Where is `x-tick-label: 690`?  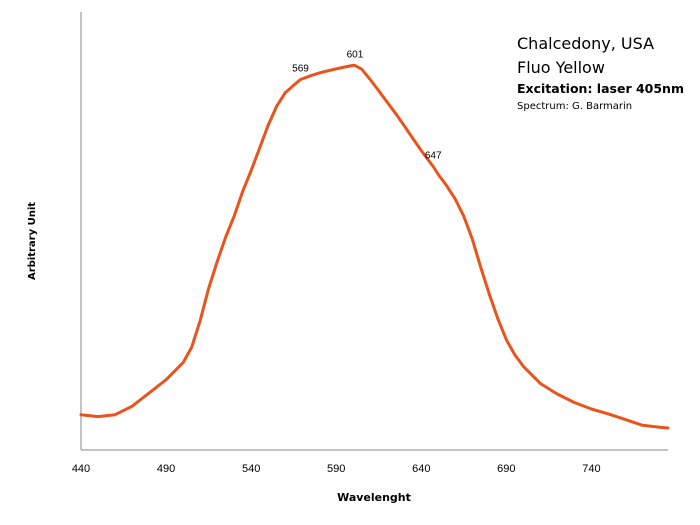 x-tick-label: 690 is located at coordinates (506, 469).